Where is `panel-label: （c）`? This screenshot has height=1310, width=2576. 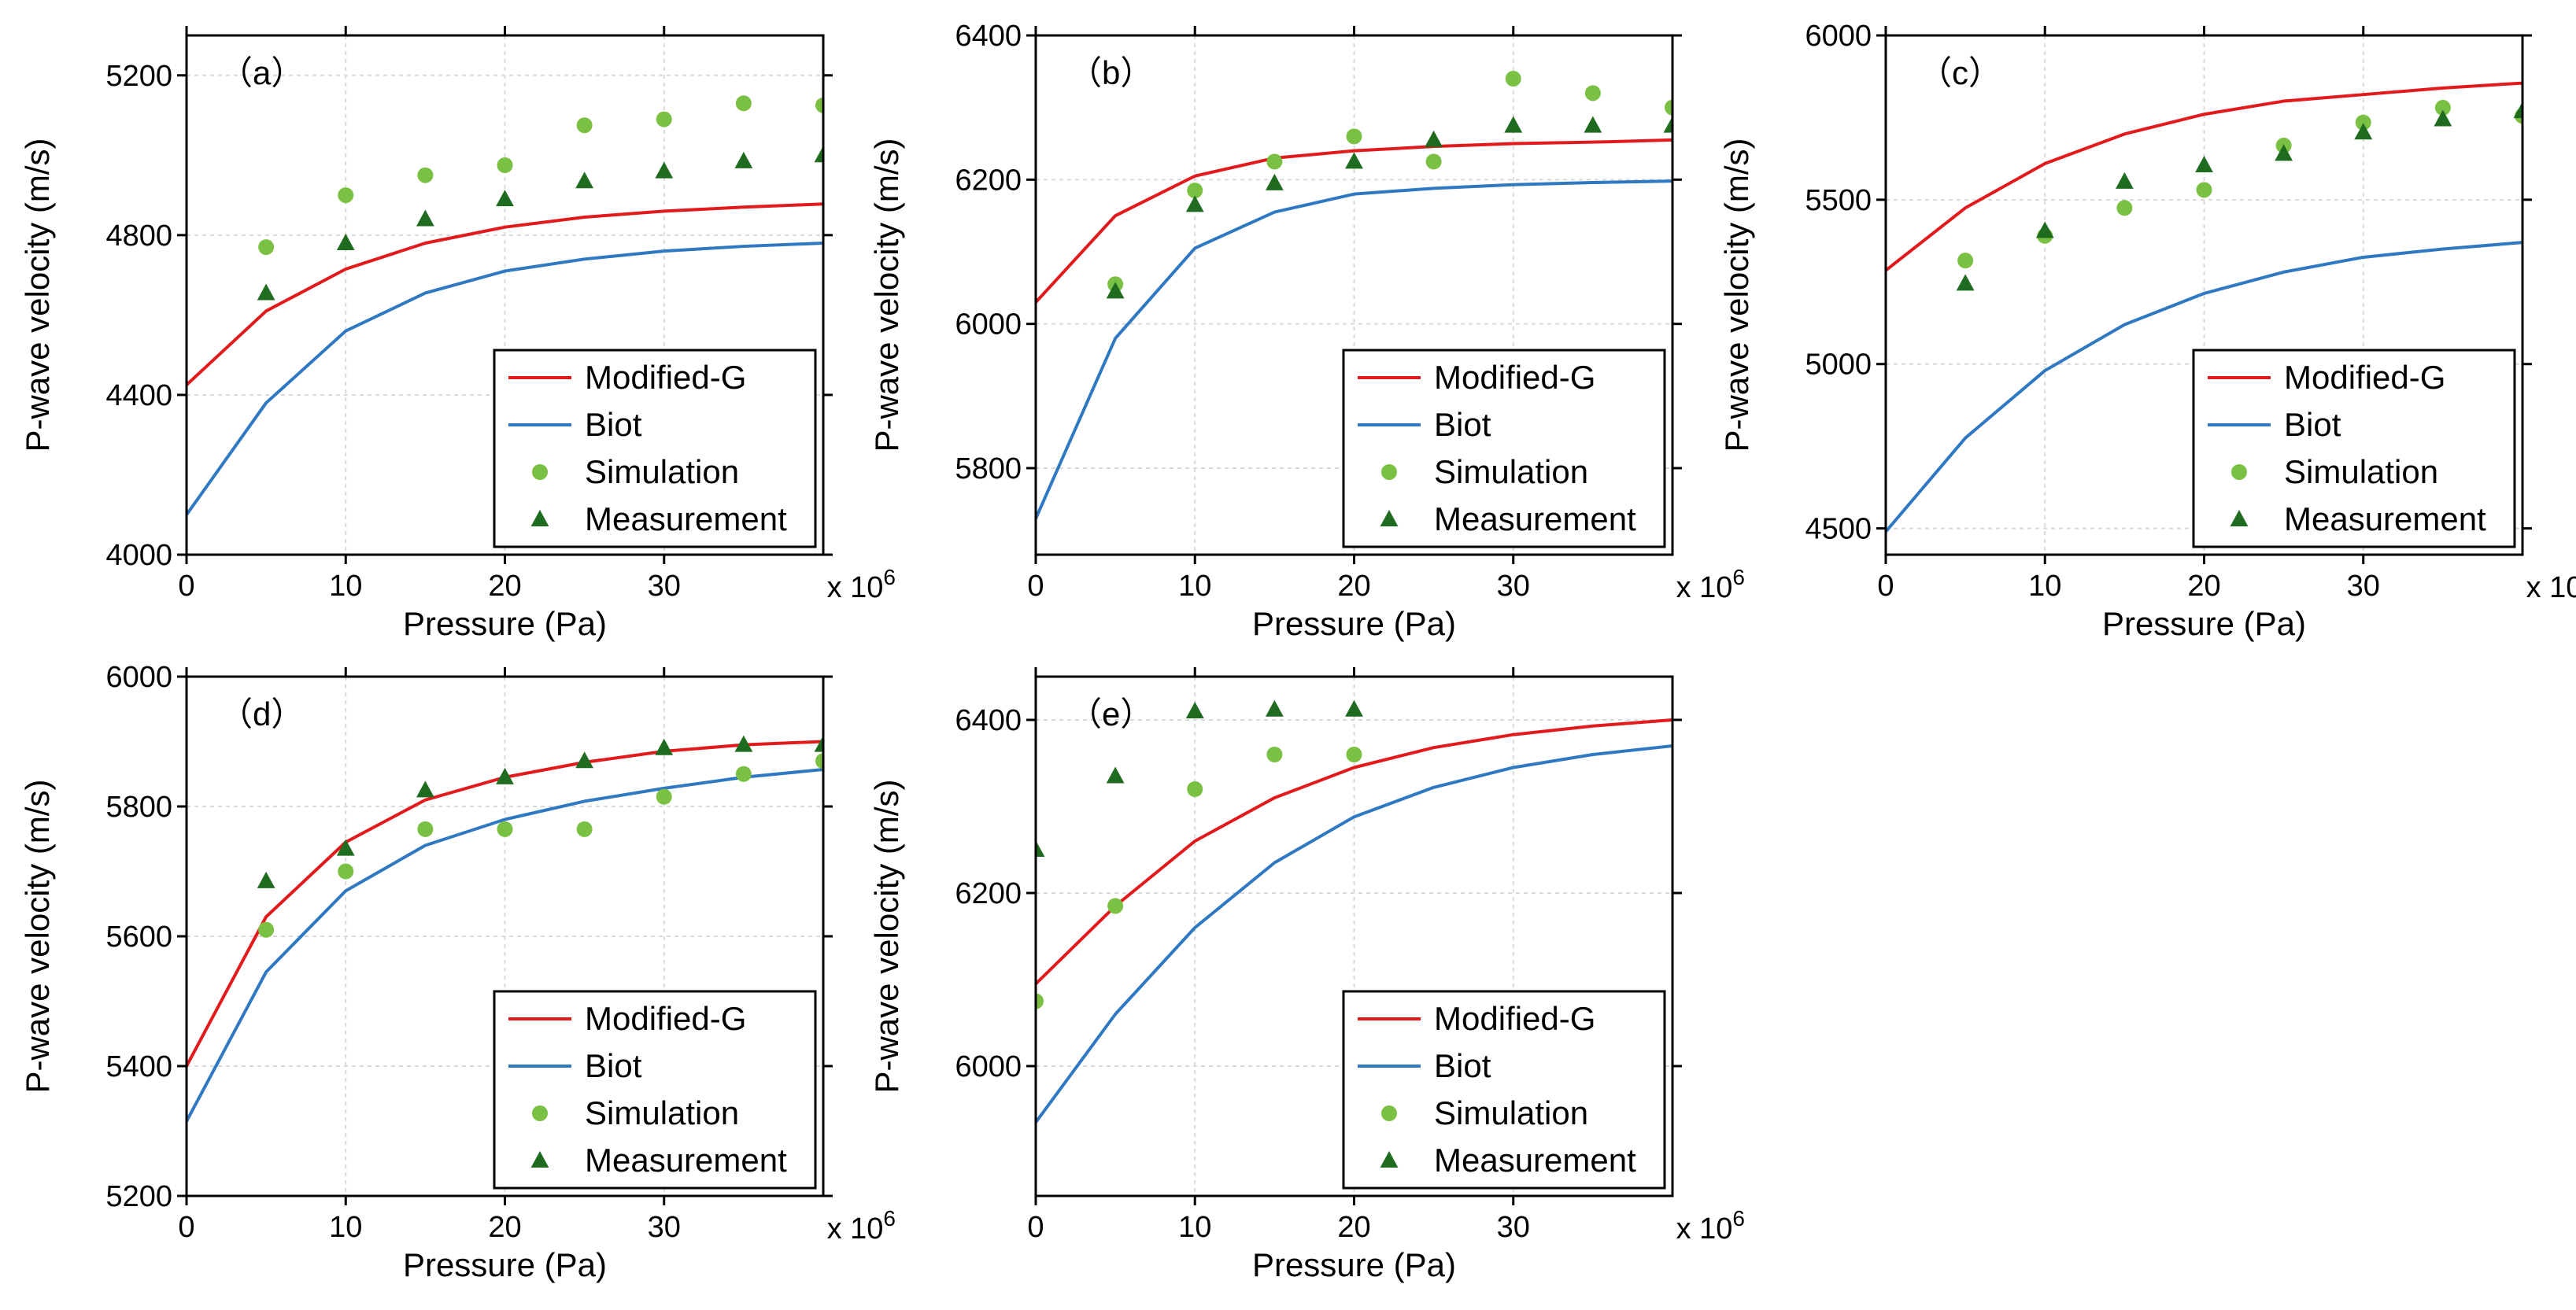
panel-label: （c） is located at coordinates (1960, 72).